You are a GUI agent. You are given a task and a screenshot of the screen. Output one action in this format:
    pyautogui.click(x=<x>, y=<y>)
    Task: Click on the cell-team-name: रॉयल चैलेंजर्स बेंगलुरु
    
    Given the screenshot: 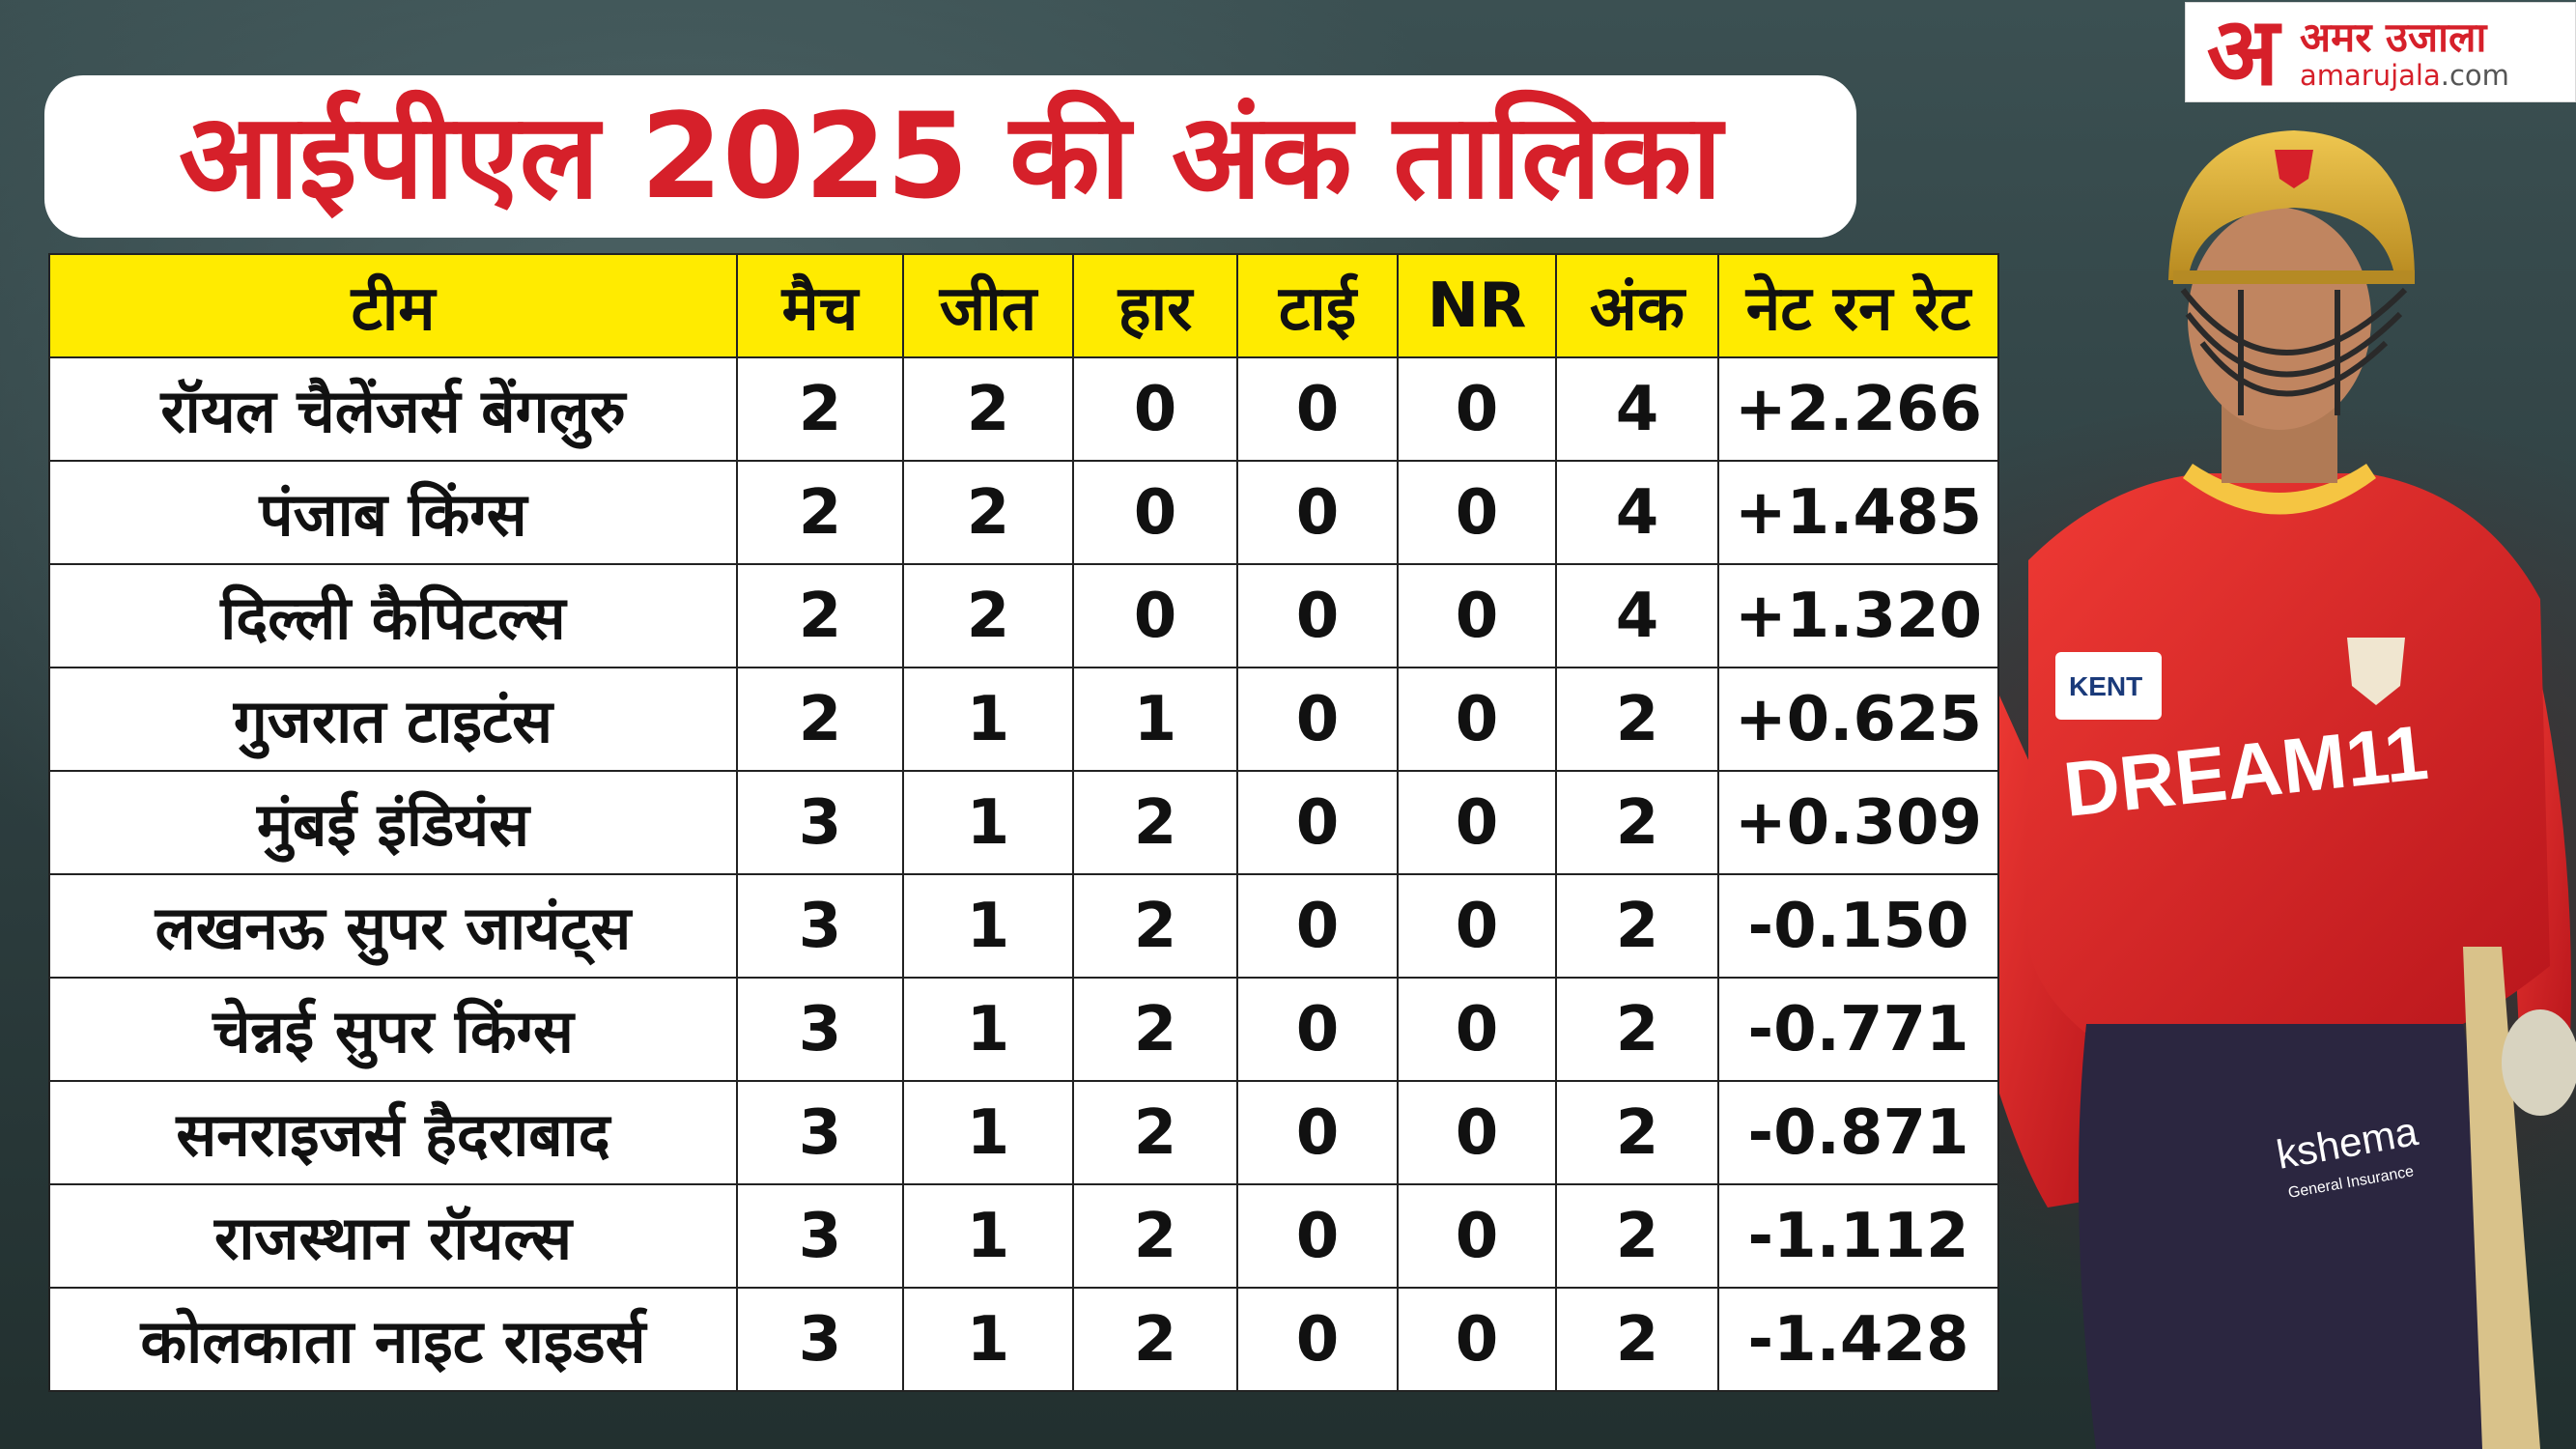 What is the action you would take?
    pyautogui.click(x=393, y=409)
    